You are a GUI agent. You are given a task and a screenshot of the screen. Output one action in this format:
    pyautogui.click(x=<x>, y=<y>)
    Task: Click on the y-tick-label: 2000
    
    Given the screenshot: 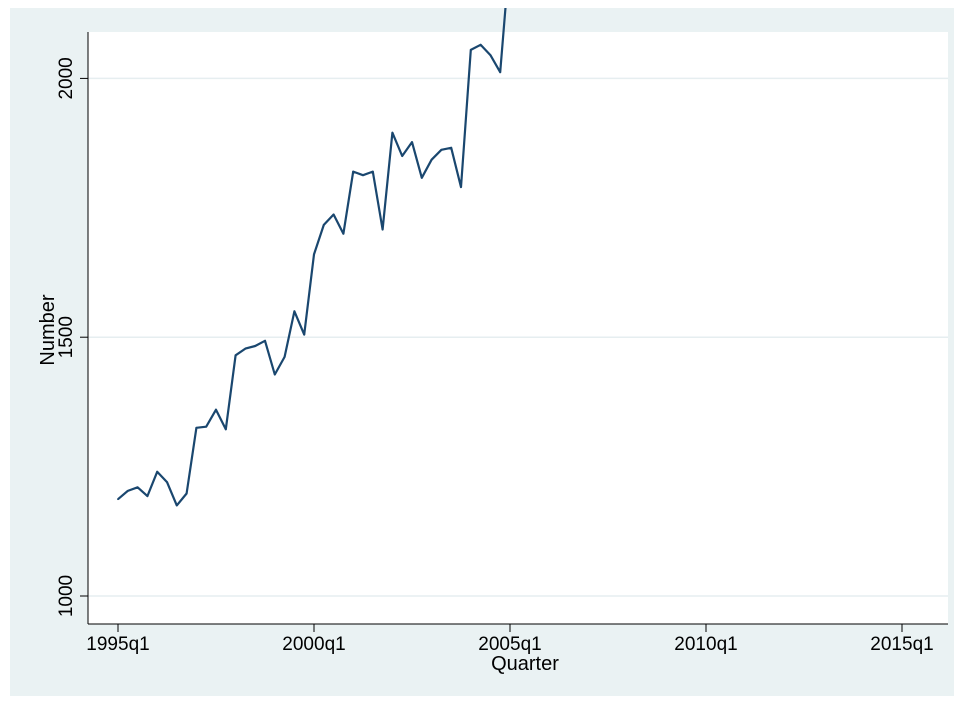 What is the action you would take?
    pyautogui.click(x=66, y=78)
    